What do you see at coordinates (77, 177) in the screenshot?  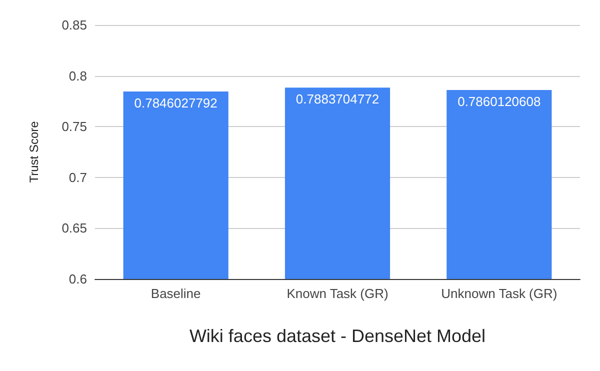 I see `y-tick-label: 0.7` at bounding box center [77, 177].